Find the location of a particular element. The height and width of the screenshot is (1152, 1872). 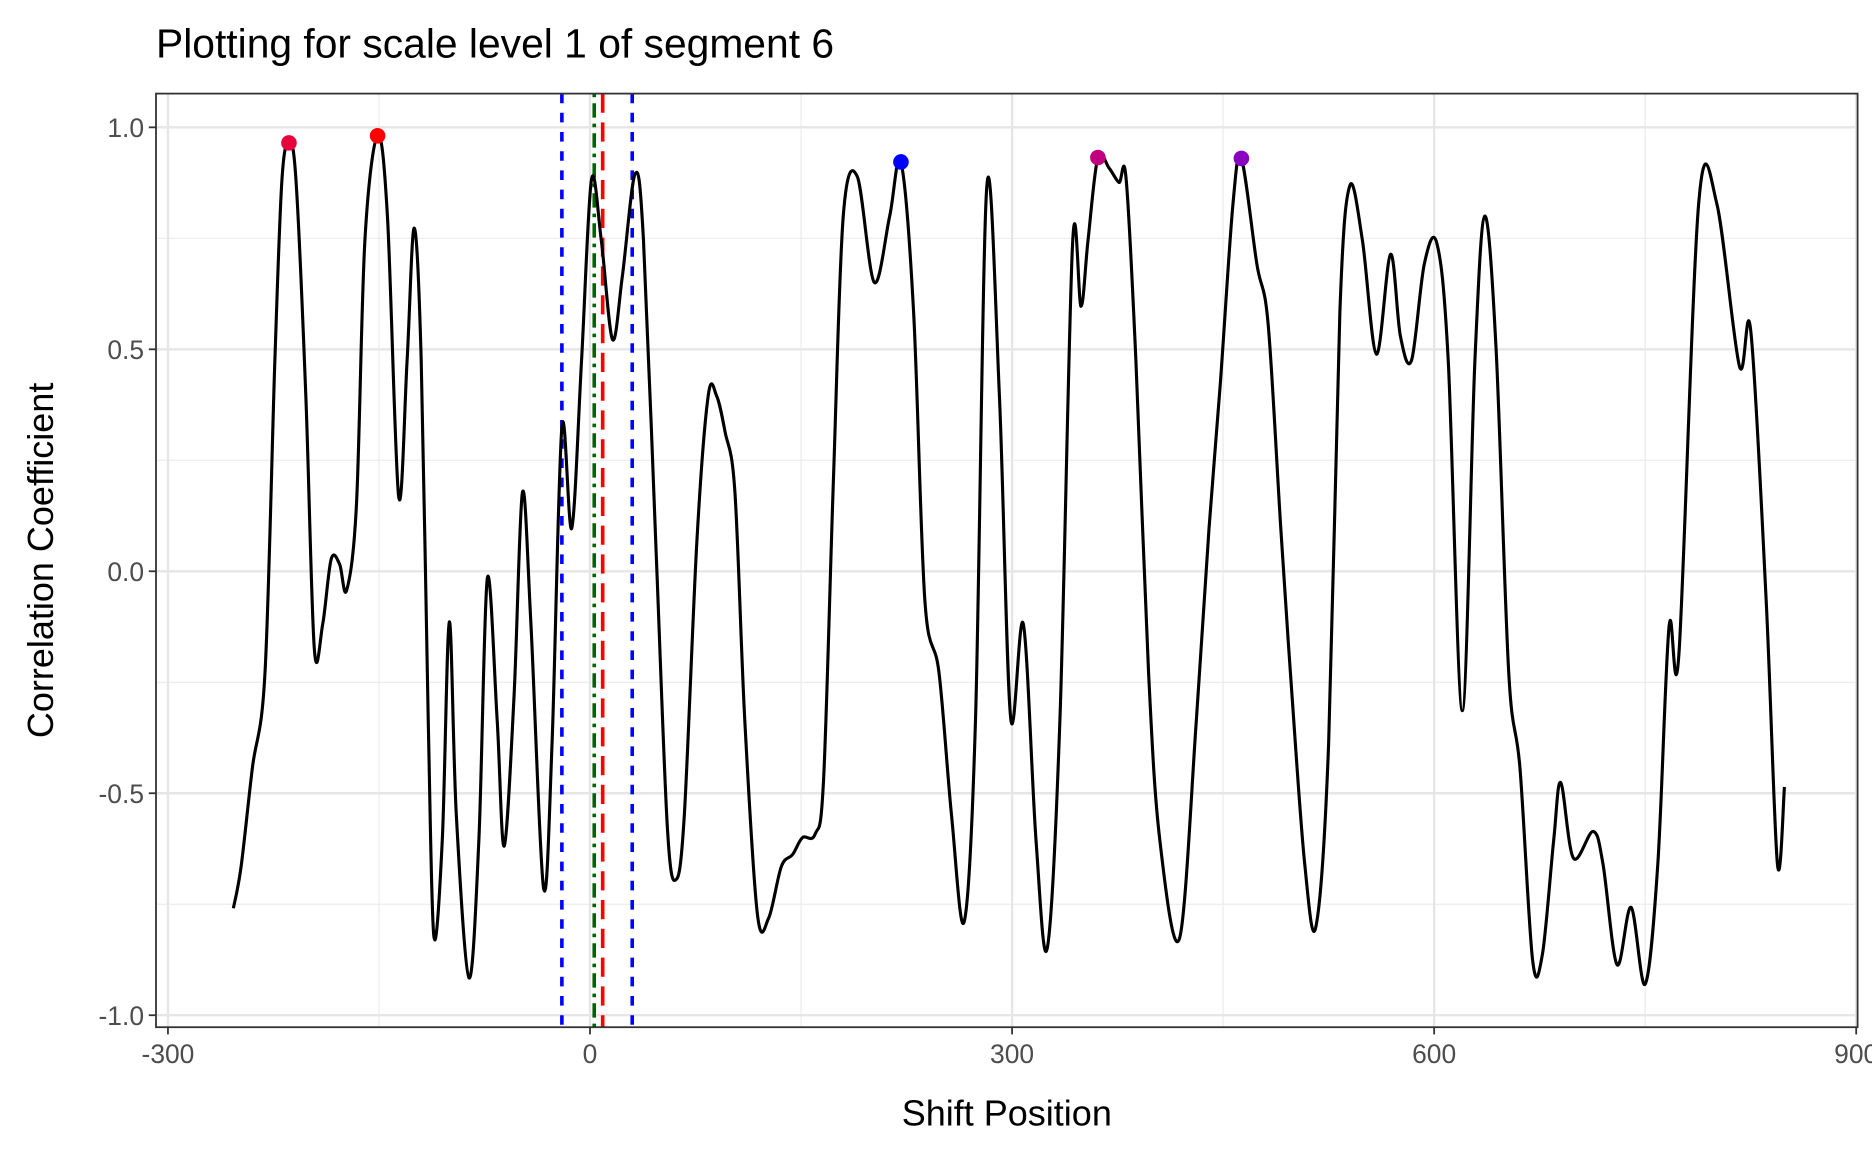

x-tick-label: 300 is located at coordinates (1012, 1054).